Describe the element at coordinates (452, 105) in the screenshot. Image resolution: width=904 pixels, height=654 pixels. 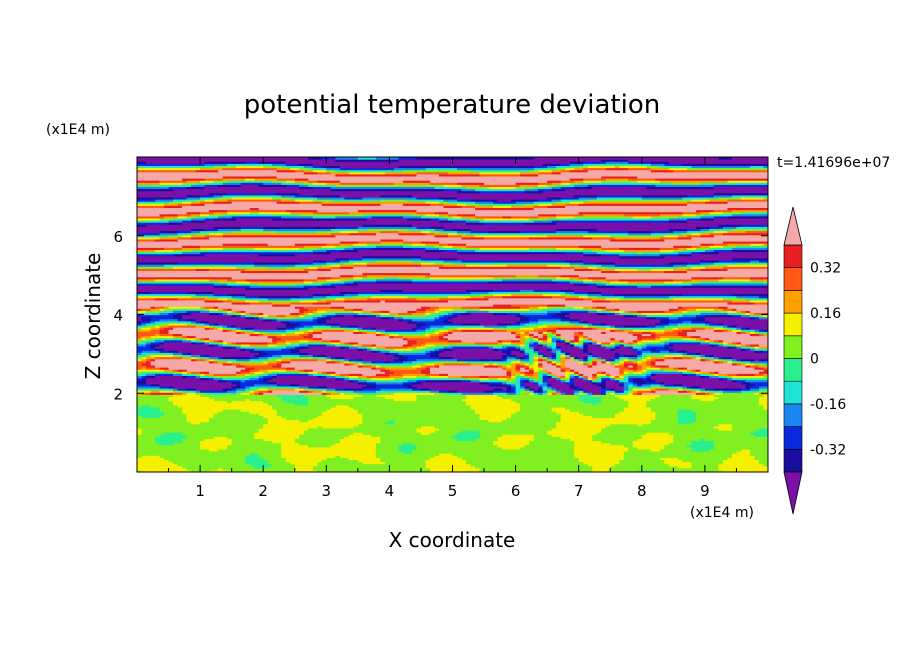
I see `chart-title: potential temperature deviation` at that location.